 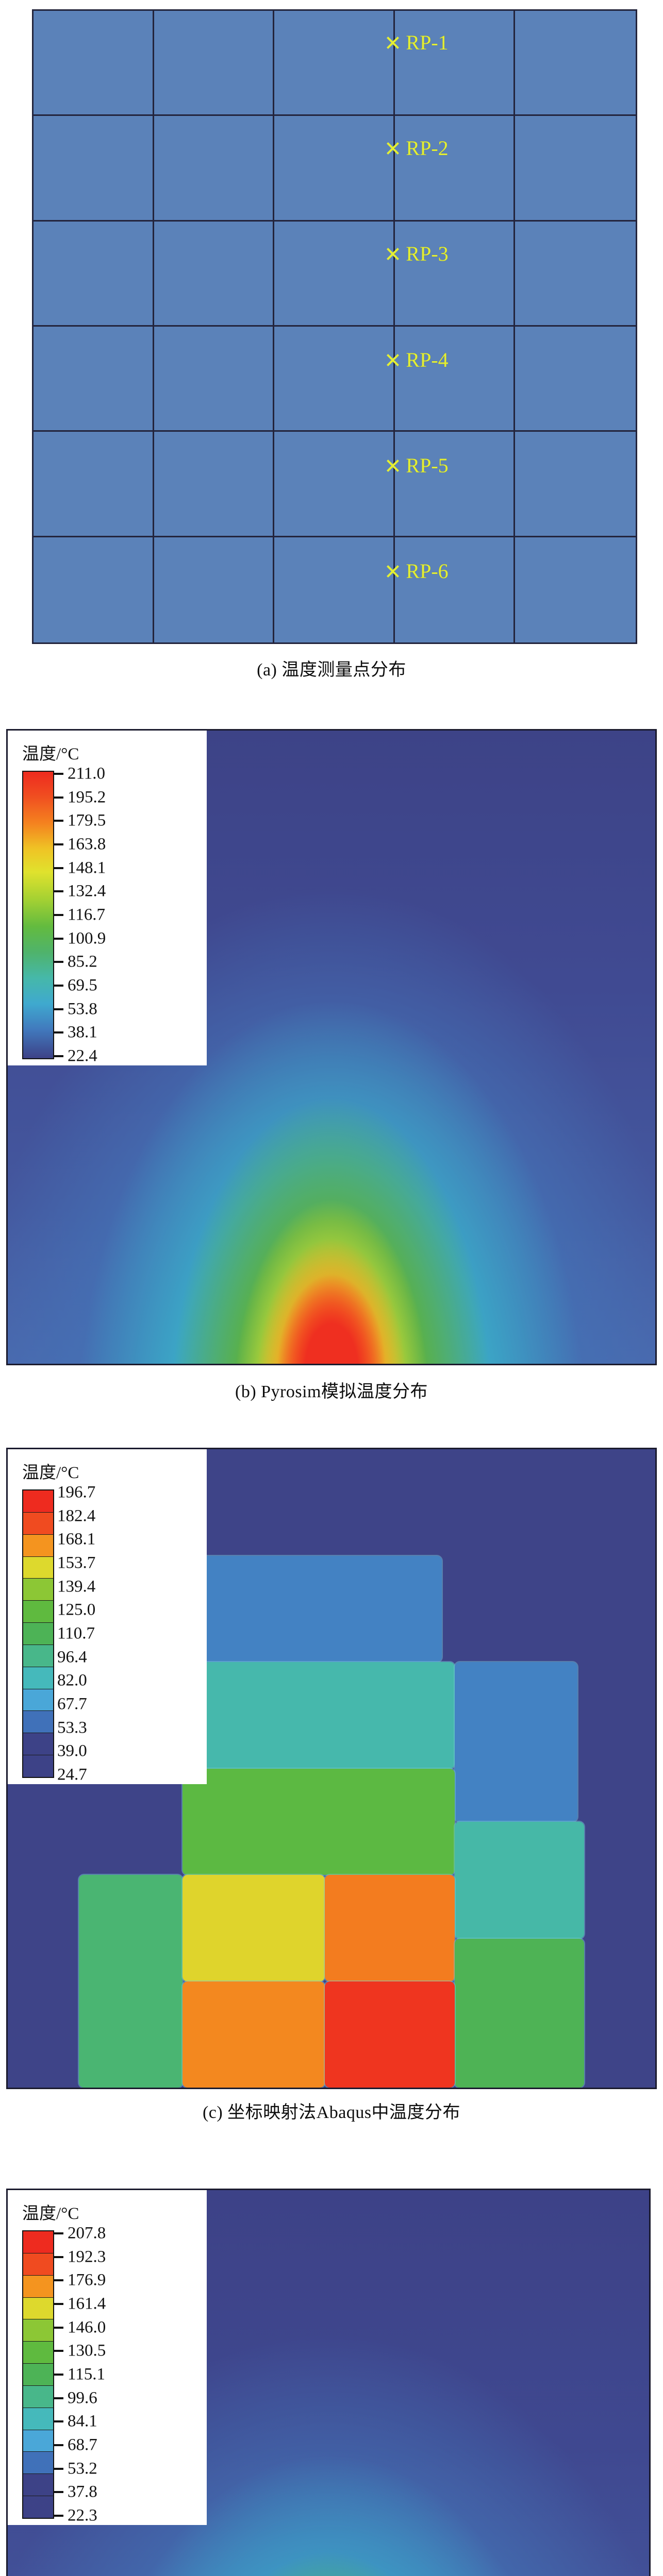 I want to click on legend-value: 179.5, so click(x=87, y=820).